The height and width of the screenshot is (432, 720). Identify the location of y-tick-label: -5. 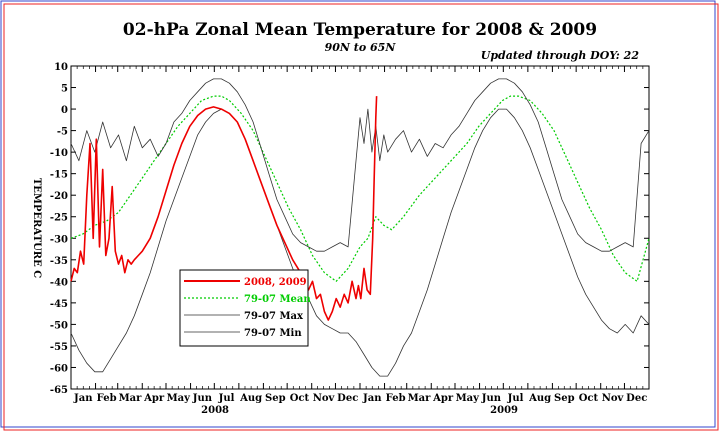
(62, 132).